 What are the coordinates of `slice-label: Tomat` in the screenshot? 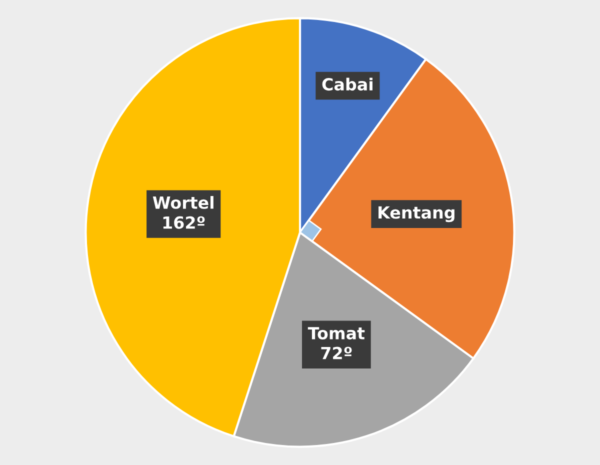 It's located at (336, 333).